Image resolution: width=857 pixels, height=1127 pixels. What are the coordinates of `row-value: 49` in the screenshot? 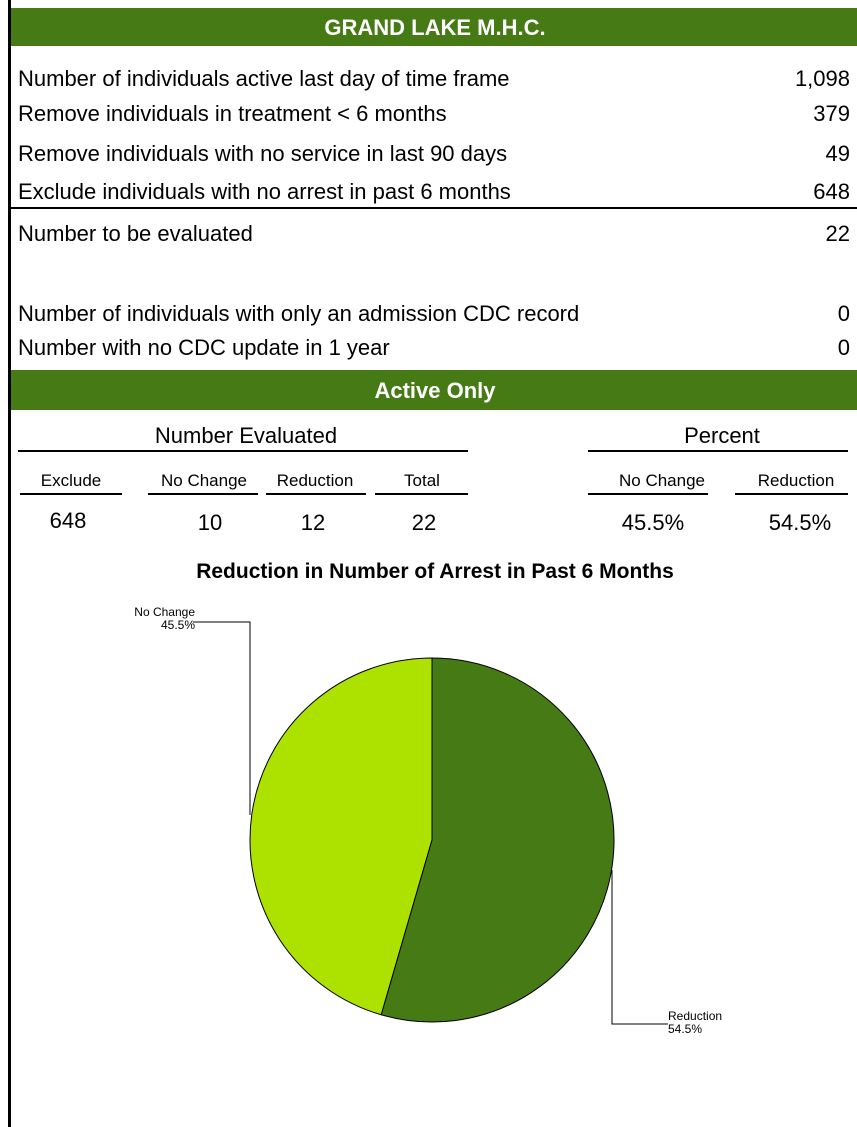 It's located at (838, 153).